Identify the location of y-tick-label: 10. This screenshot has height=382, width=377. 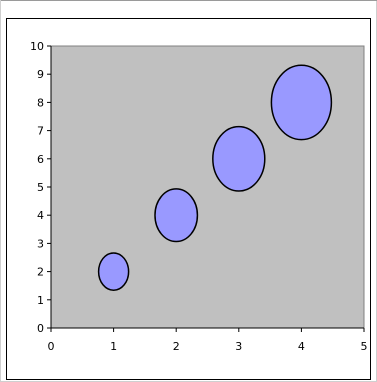
(37, 46).